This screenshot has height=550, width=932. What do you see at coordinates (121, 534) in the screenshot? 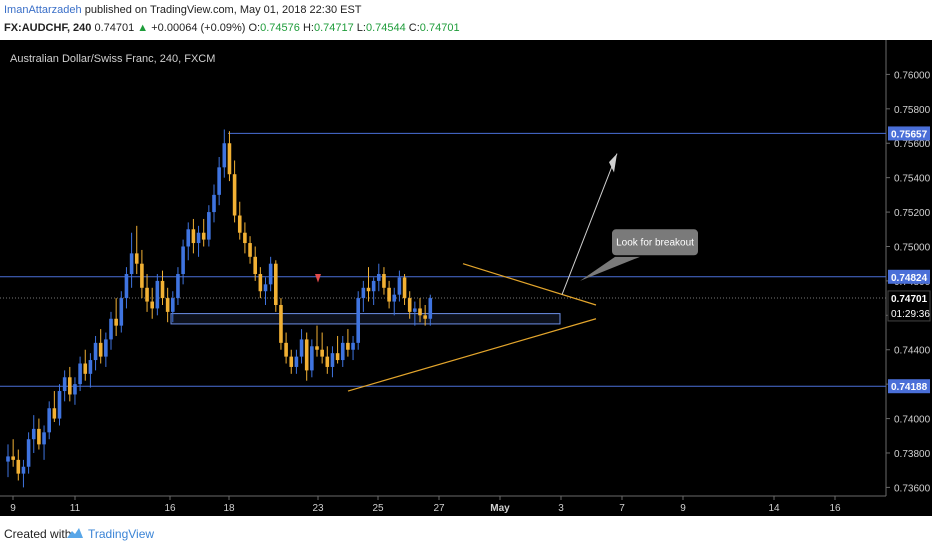
I see `tradingview-link: TradingView` at bounding box center [121, 534].